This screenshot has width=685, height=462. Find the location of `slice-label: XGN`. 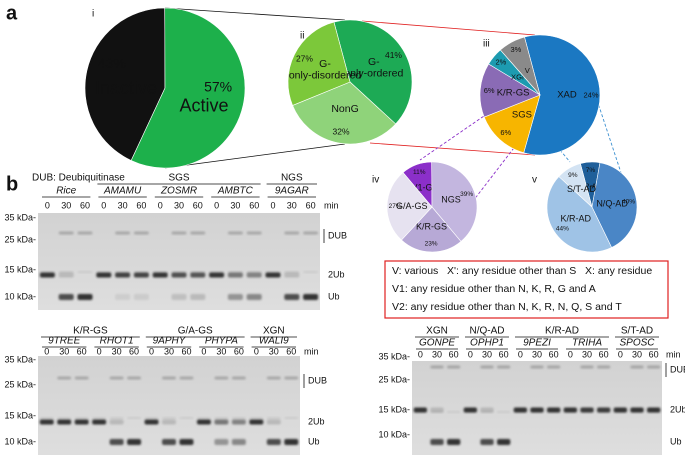

slice-label: XGN is located at coordinates (519, 77).